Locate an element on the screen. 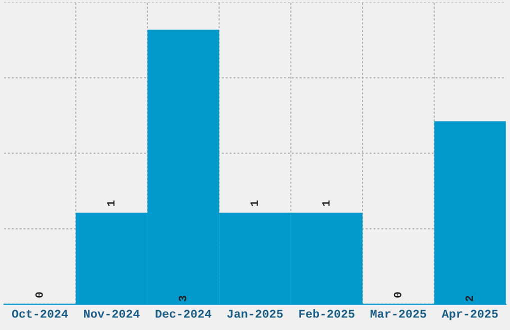  data-label: 3 is located at coordinates (182, 299).